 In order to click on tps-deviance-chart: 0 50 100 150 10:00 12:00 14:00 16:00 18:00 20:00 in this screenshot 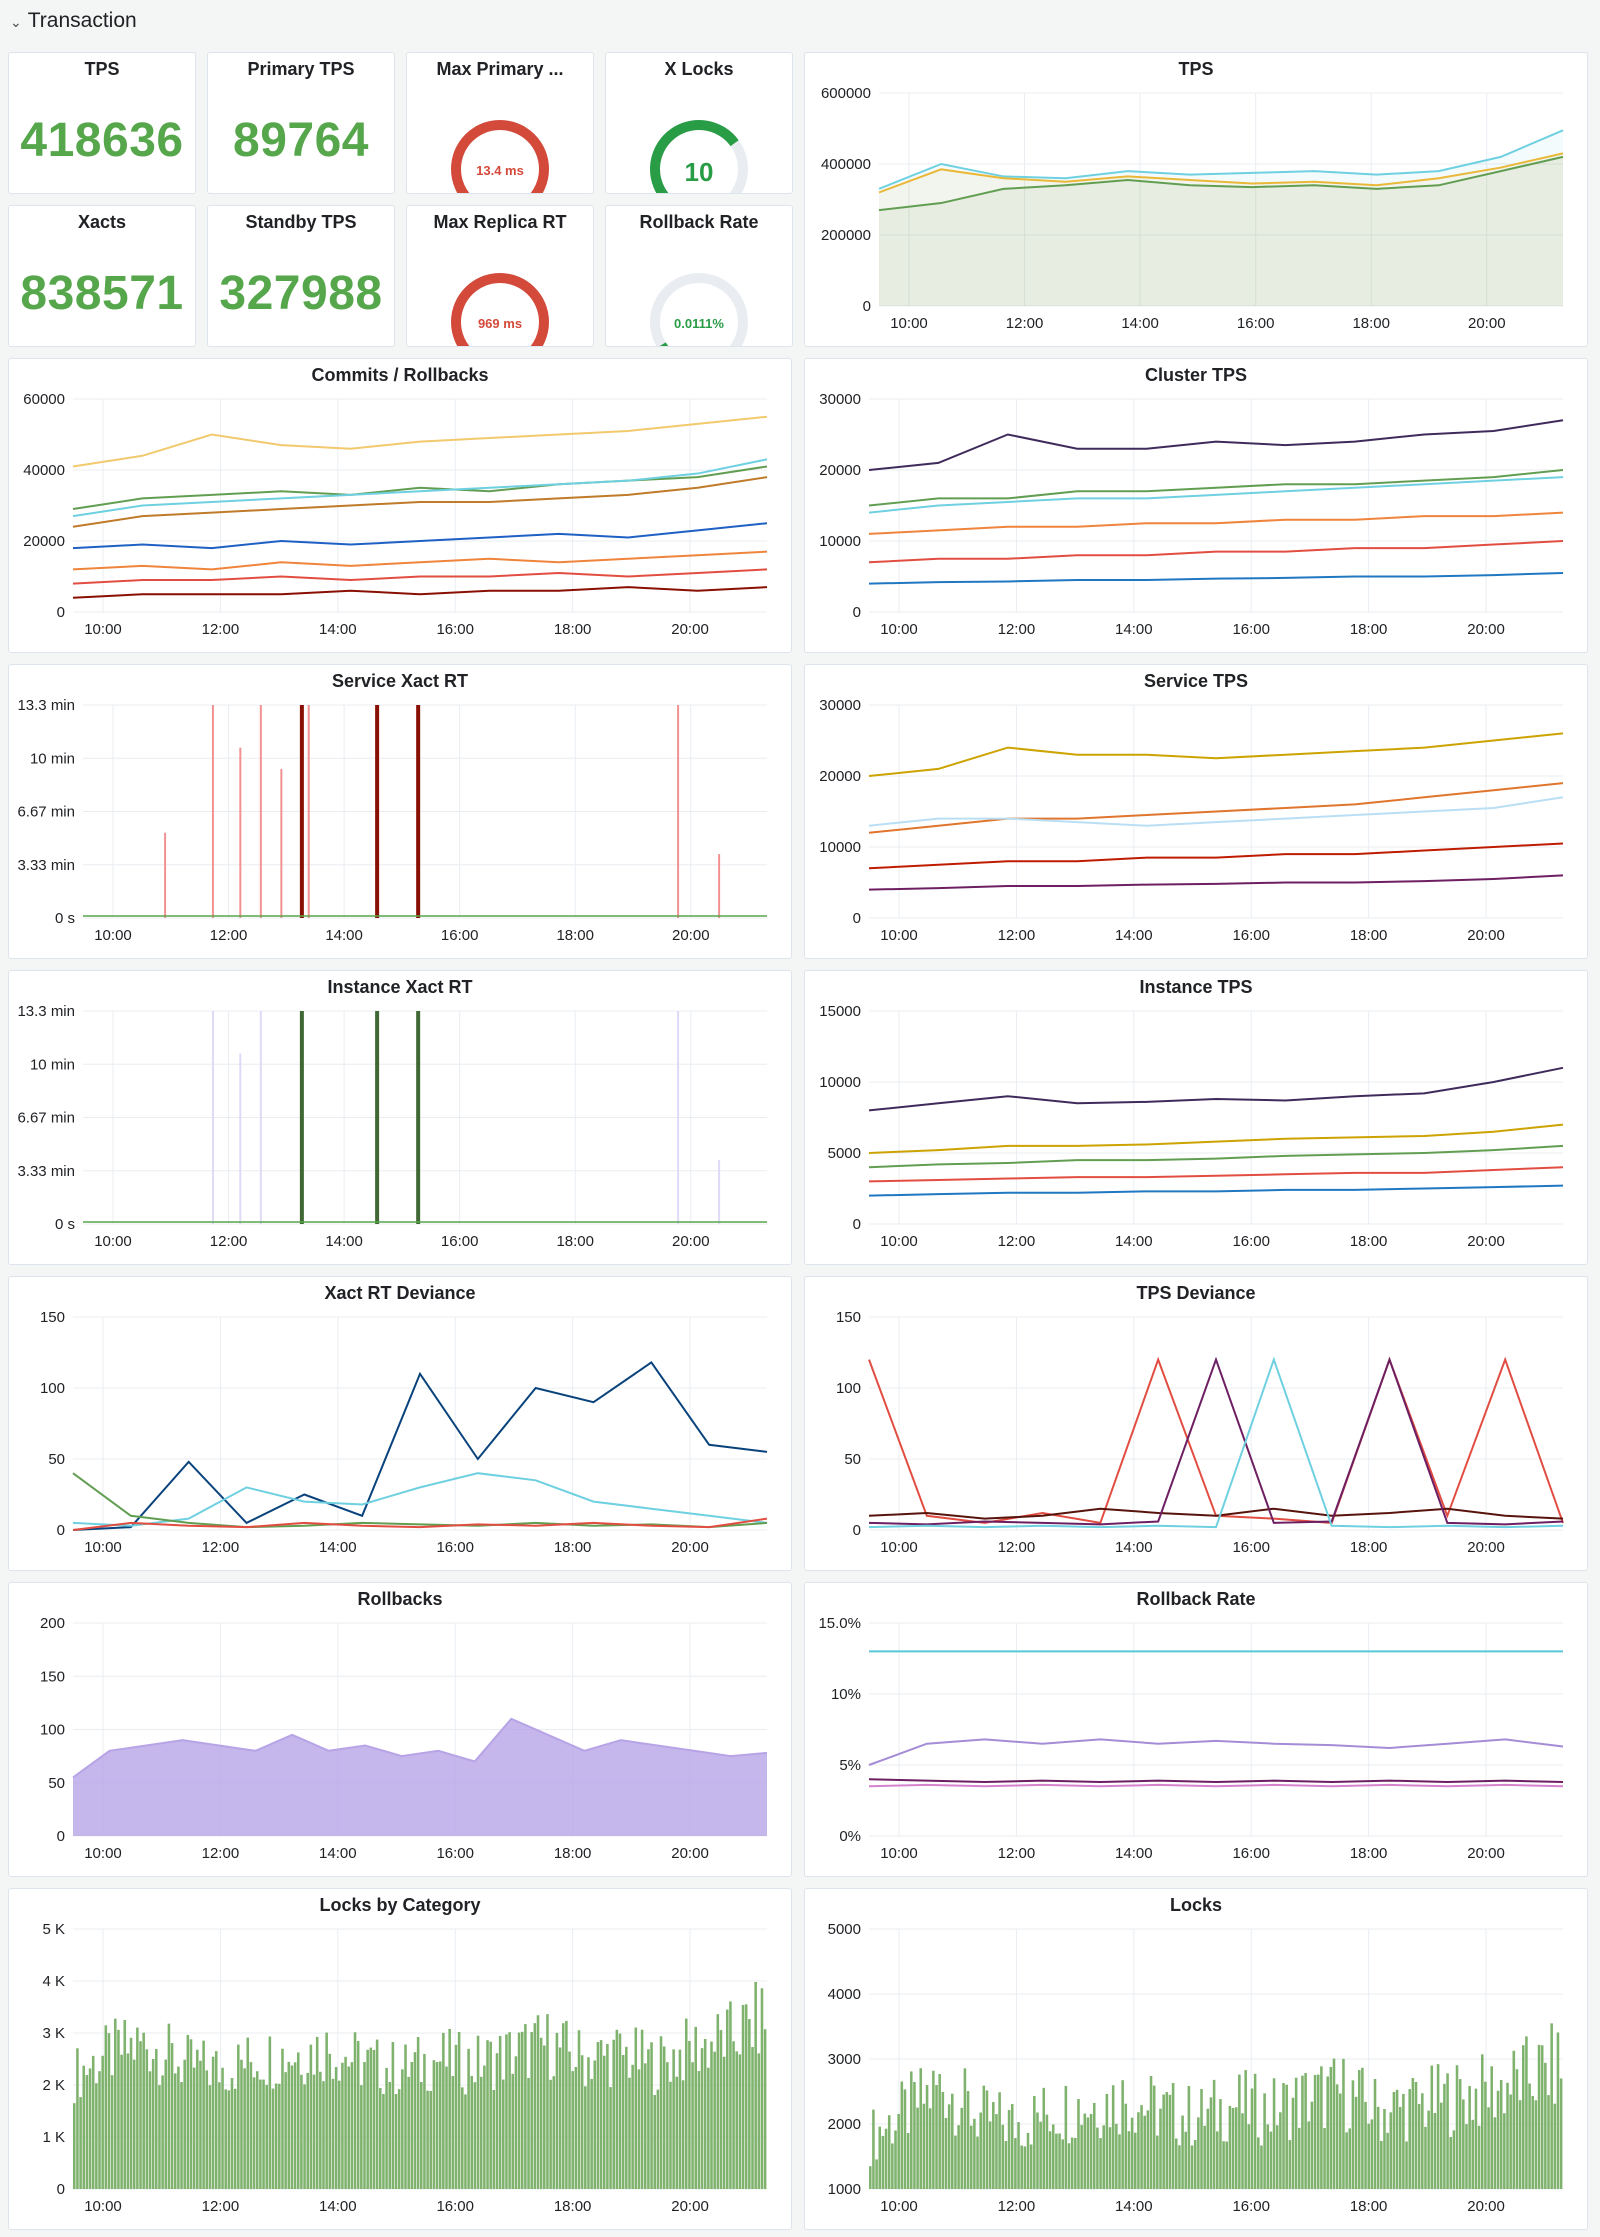, I will do `click(1200, 1432)`.